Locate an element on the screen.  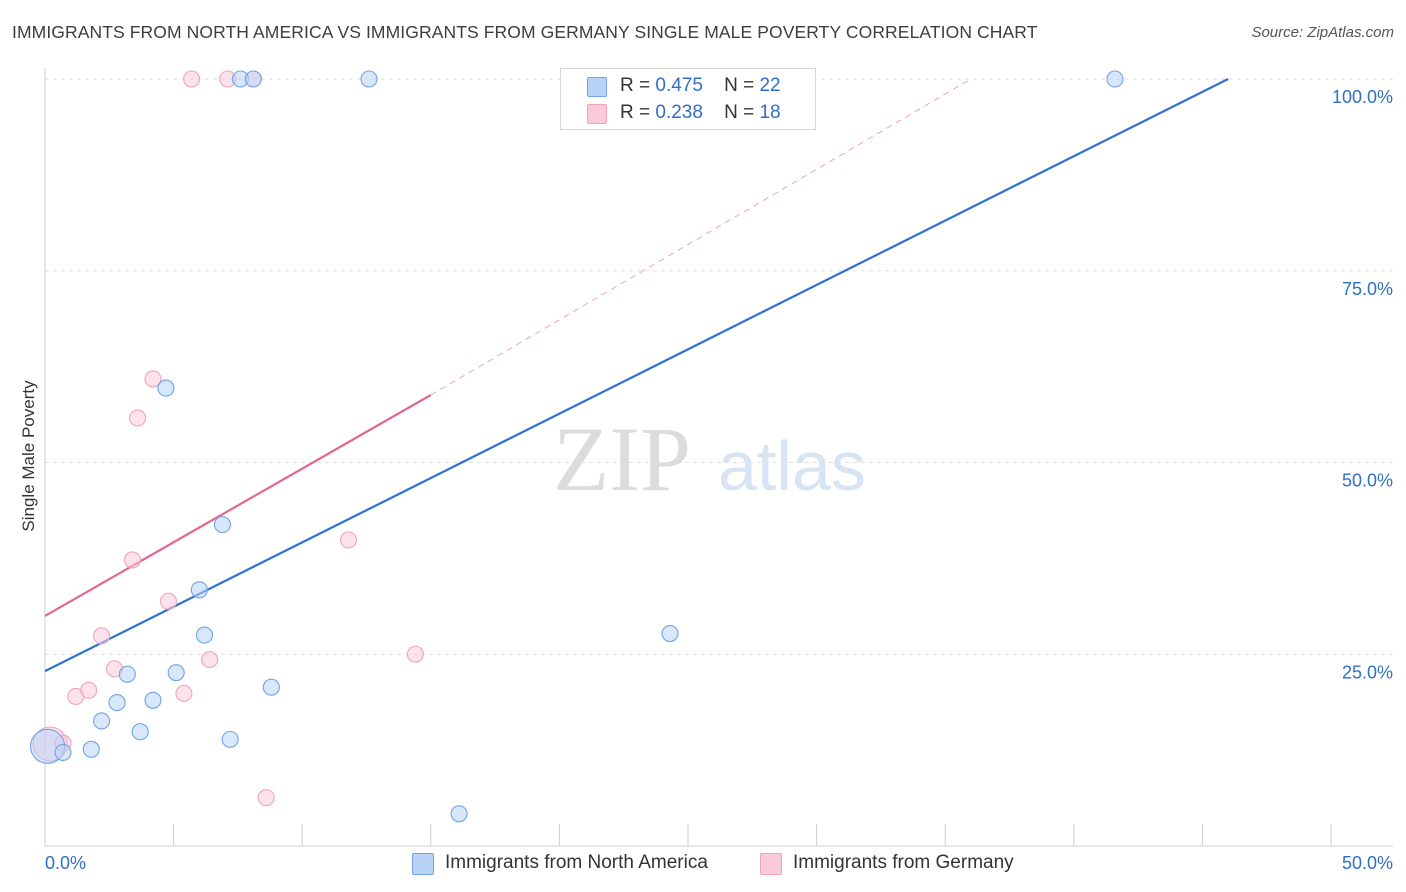
x-tick-label: 0.0% is located at coordinates (65, 863).